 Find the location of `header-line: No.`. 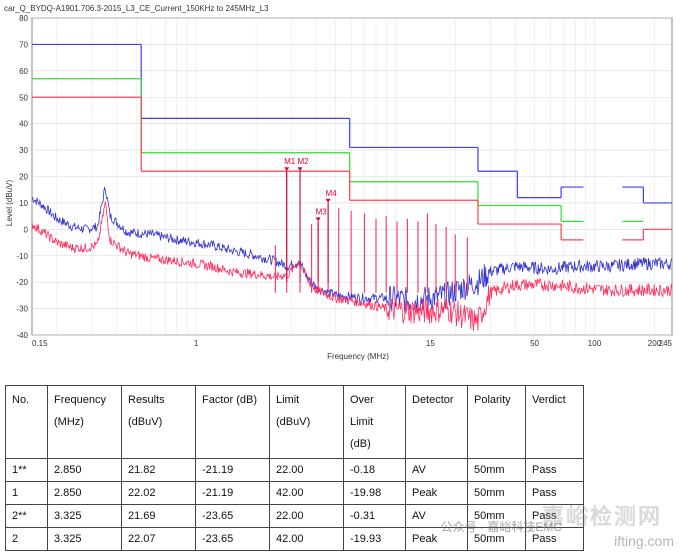

header-line: No. is located at coordinates (21, 400).